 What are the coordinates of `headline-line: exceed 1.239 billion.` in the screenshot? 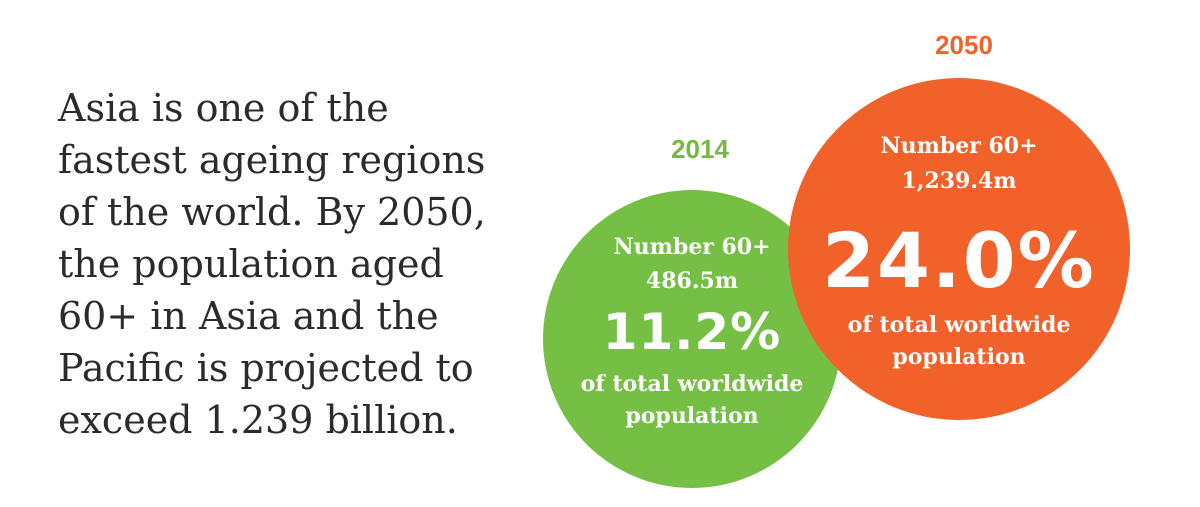 It's located at (258, 420).